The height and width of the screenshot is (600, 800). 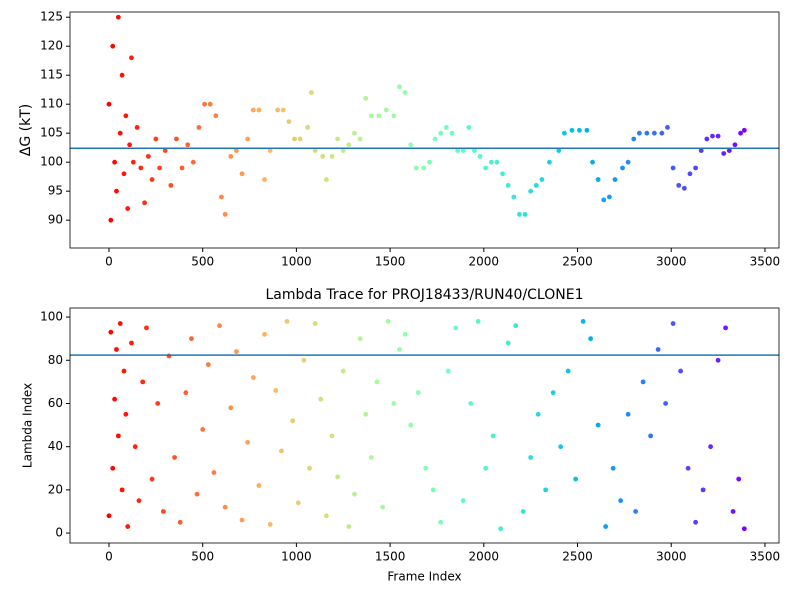 What do you see at coordinates (55, 489) in the screenshot?
I see `y-tick-label: 20` at bounding box center [55, 489].